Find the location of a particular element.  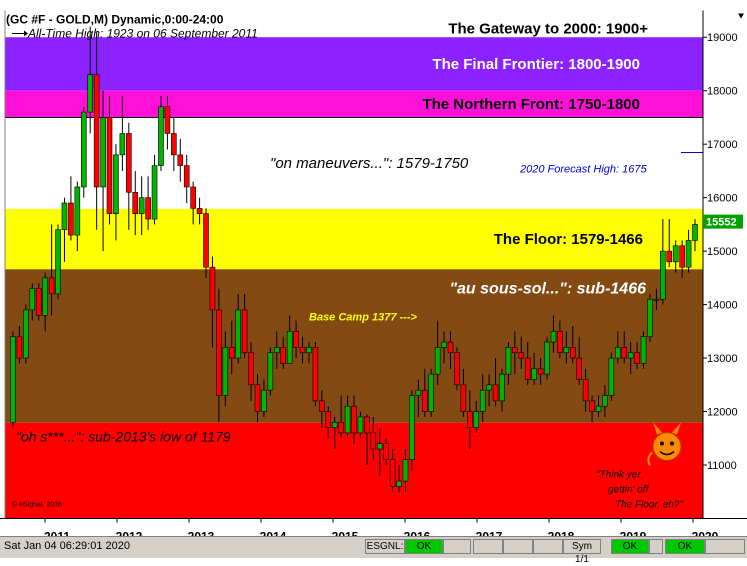

status-sym: Sym 1/1 is located at coordinates (582, 552).